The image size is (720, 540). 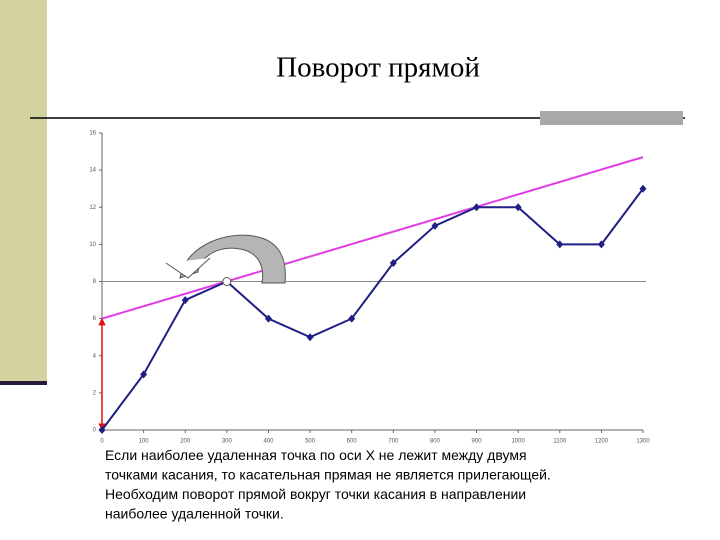 I want to click on x-tick-label: 100, so click(x=144, y=442).